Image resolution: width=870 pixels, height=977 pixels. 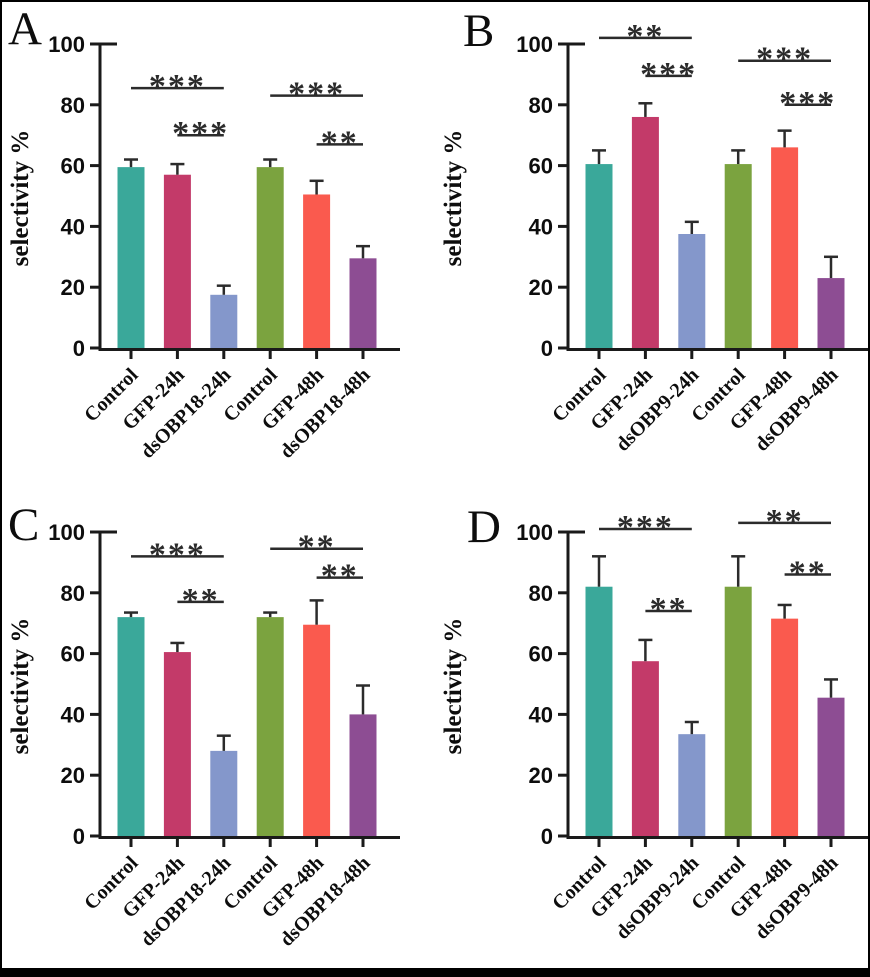 What do you see at coordinates (435, 971) in the screenshot?
I see `bottom-black-bar` at bounding box center [435, 971].